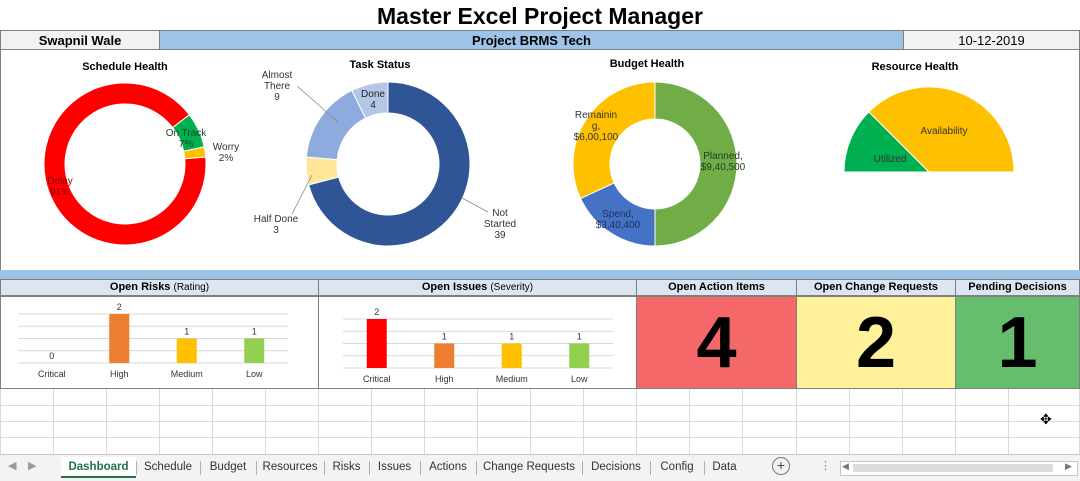 This screenshot has width=1080, height=481. Describe the element at coordinates (254, 374) in the screenshot. I see `risks-category-low: Low` at that location.